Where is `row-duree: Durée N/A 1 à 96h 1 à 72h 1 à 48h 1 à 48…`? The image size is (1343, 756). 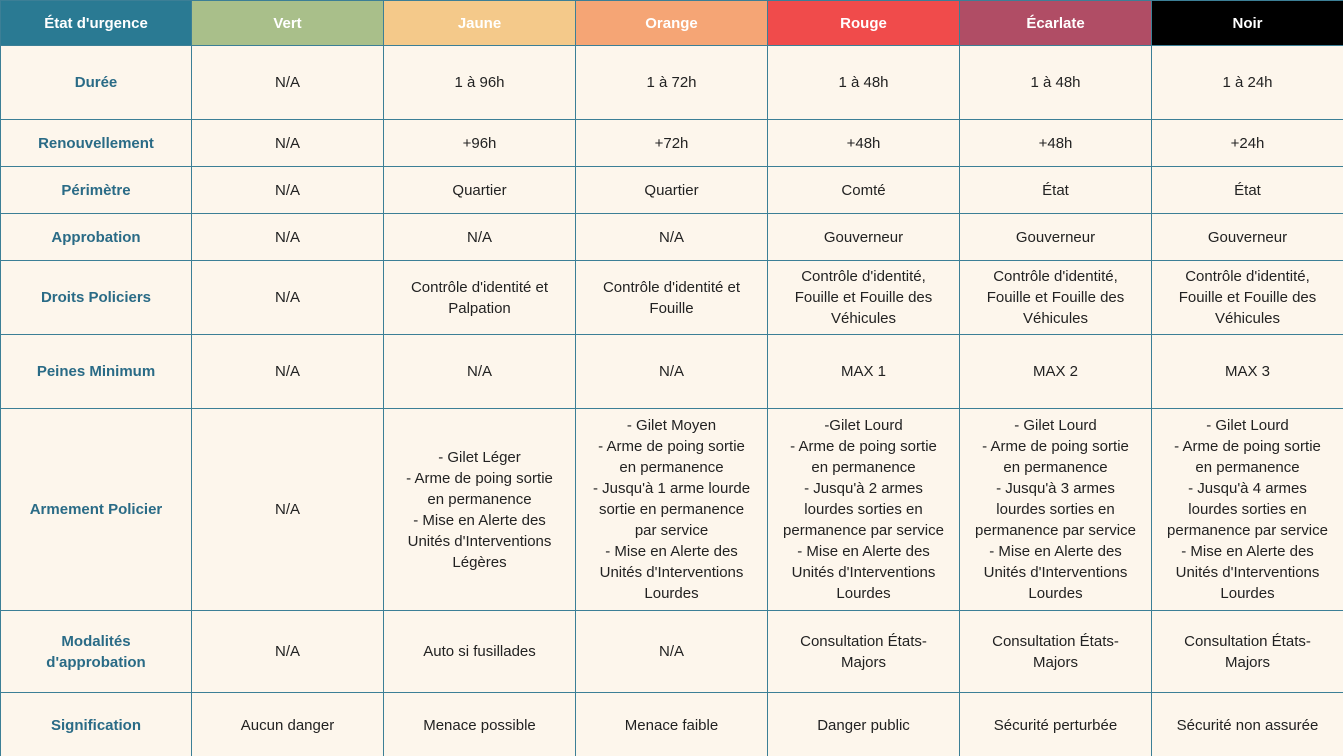
row-duree: Durée N/A 1 à 96h 1 à 72h 1 à 48h 1 à 48… is located at coordinates (671, 82).